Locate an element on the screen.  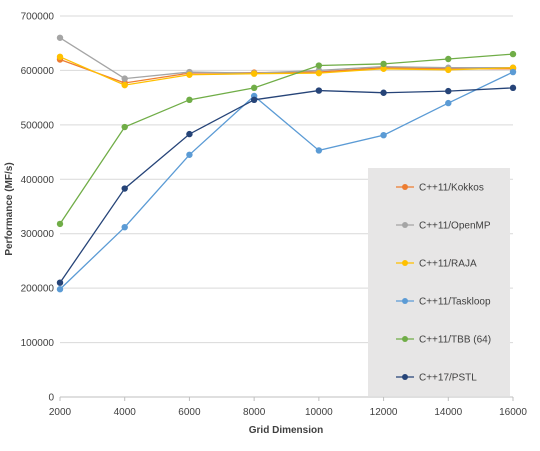
series-c-11-raja is located at coordinates (286, 71).